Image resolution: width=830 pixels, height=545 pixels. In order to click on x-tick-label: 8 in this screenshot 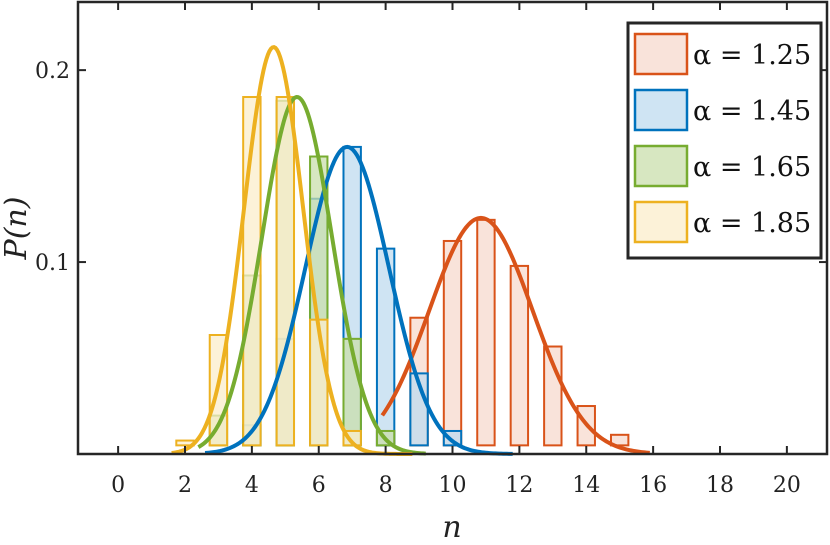, I will do `click(386, 485)`.